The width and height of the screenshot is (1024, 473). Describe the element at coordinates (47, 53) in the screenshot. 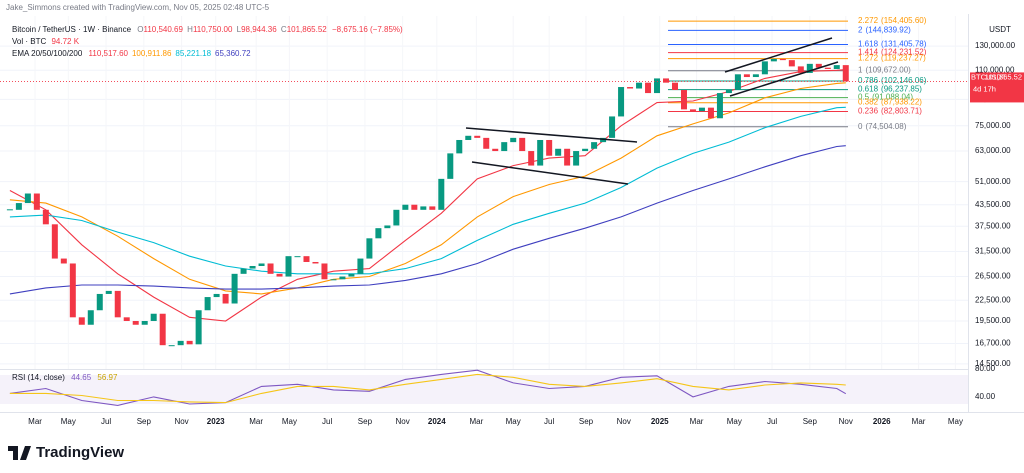

I see `ema-title: EMA 20/50/100/200` at that location.